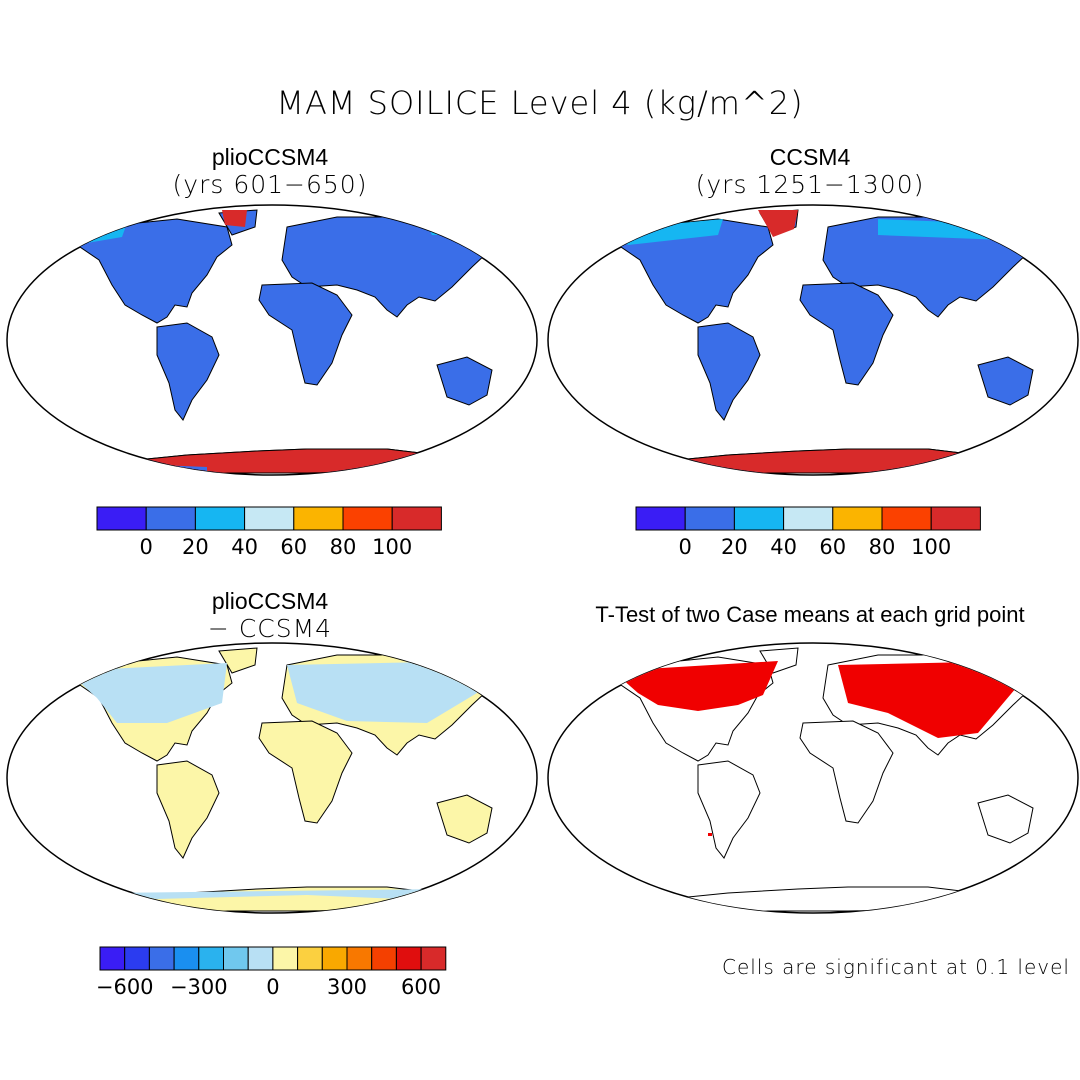 The width and height of the screenshot is (1080, 1080). What do you see at coordinates (896, 967) in the screenshot?
I see `significance-note: Cells are significant at 0.1 level` at bounding box center [896, 967].